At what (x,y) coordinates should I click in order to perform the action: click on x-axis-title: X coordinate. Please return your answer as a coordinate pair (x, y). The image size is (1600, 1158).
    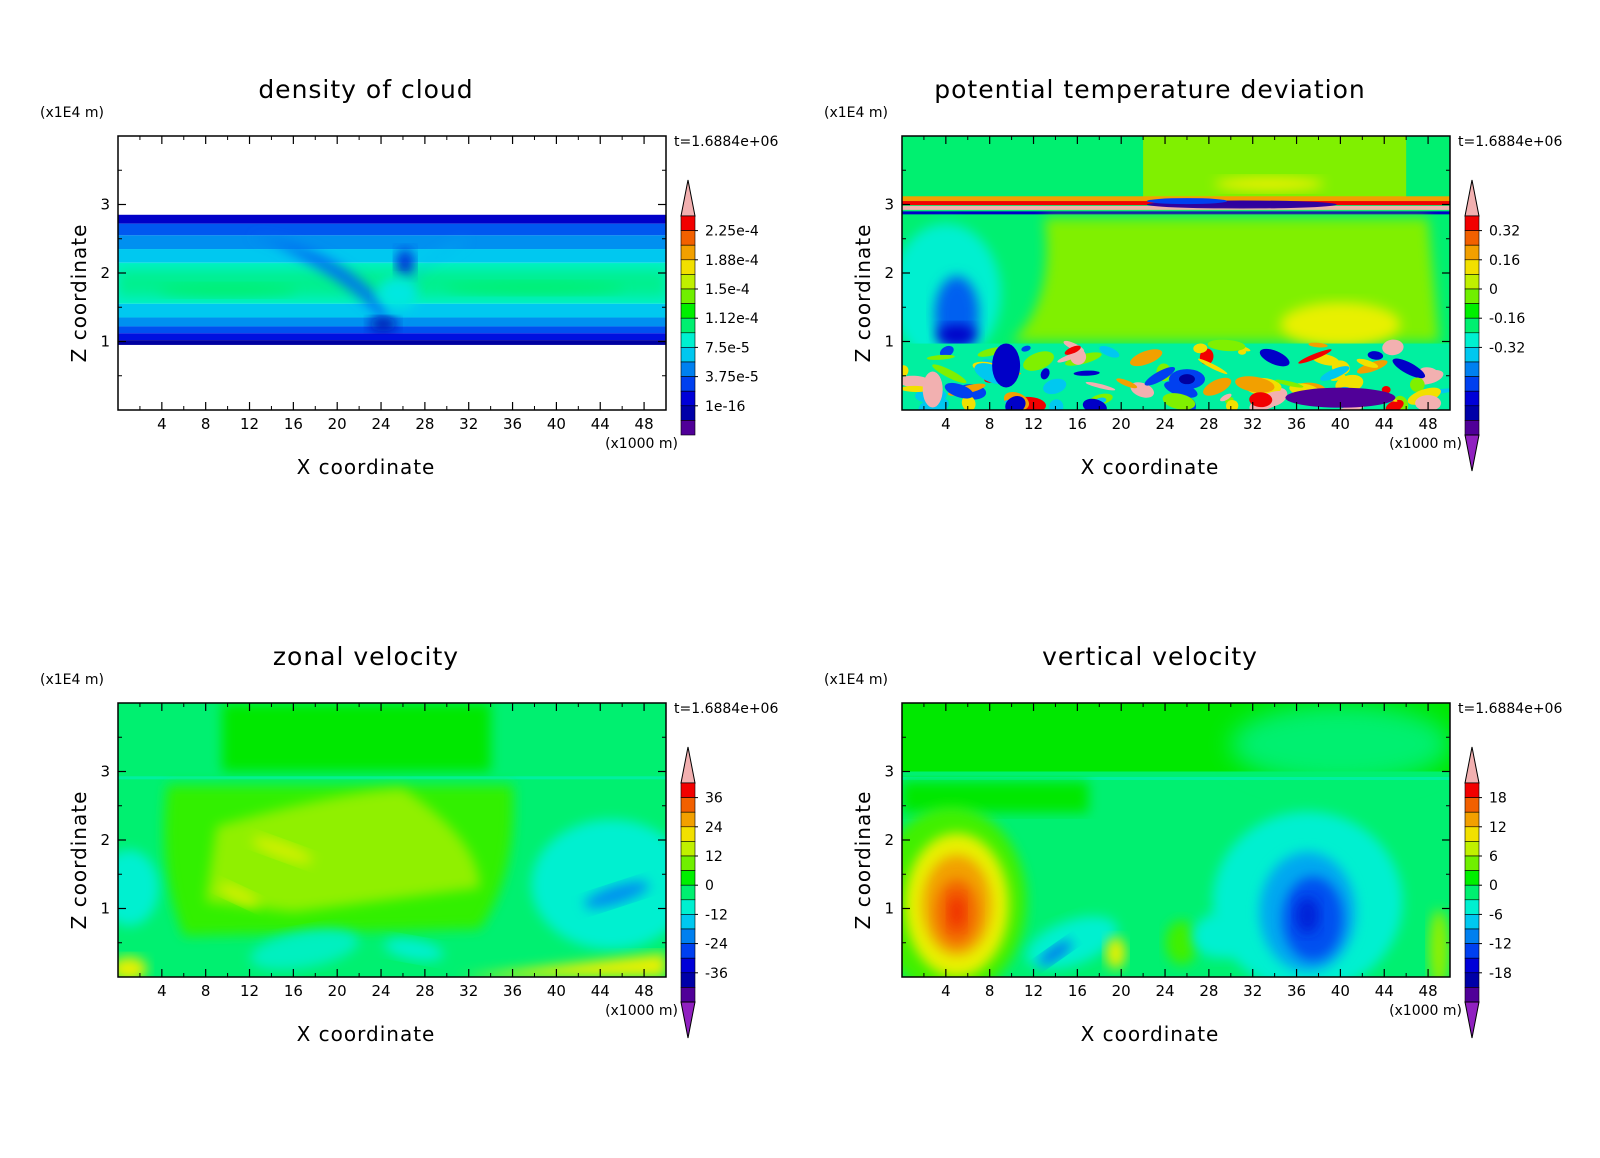
    Looking at the image, I should click on (366, 467).